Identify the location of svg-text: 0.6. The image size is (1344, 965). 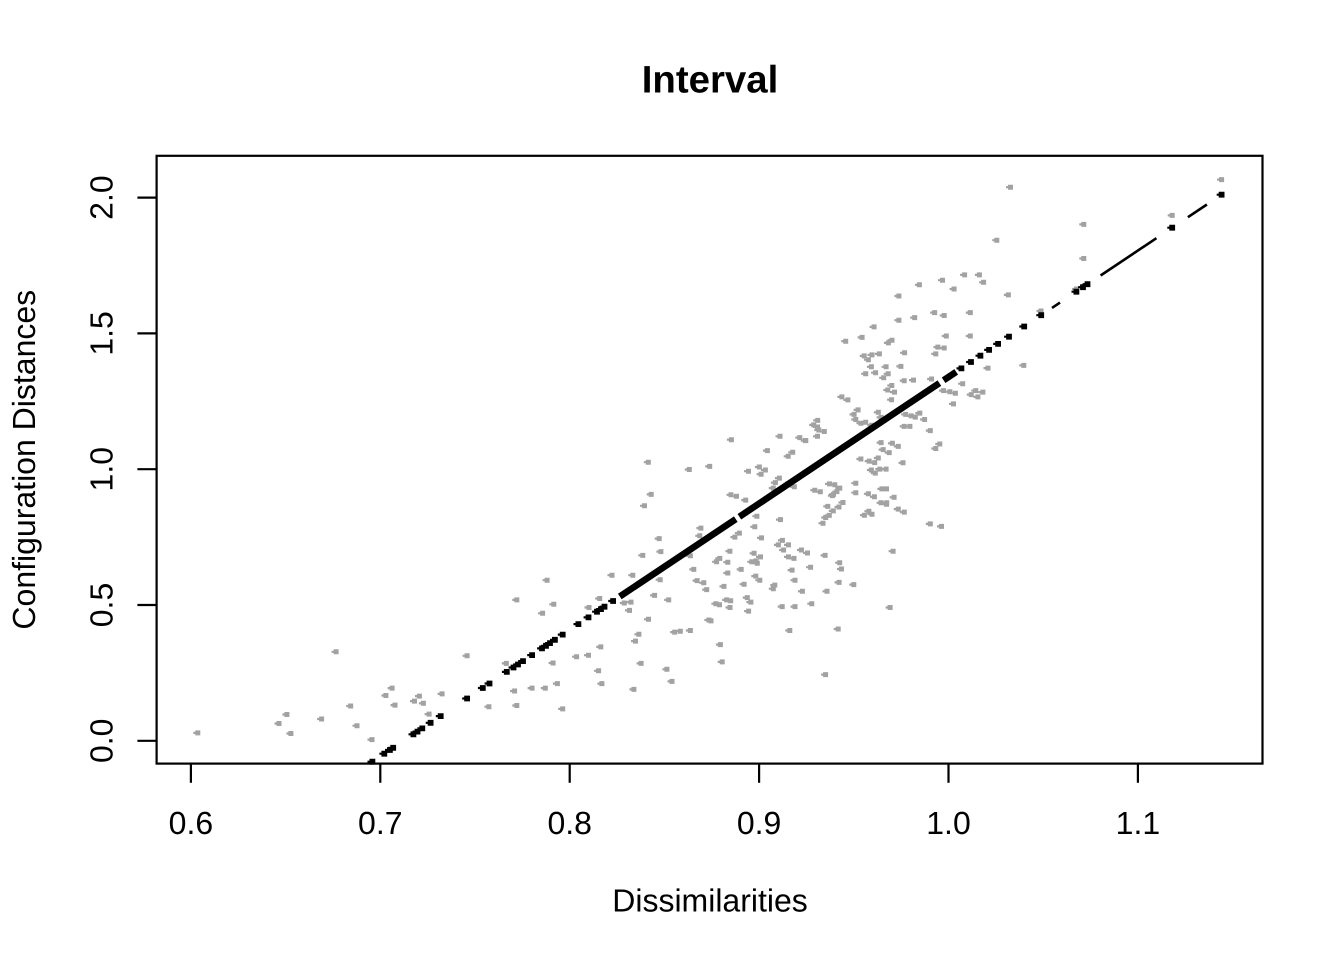
(191, 823).